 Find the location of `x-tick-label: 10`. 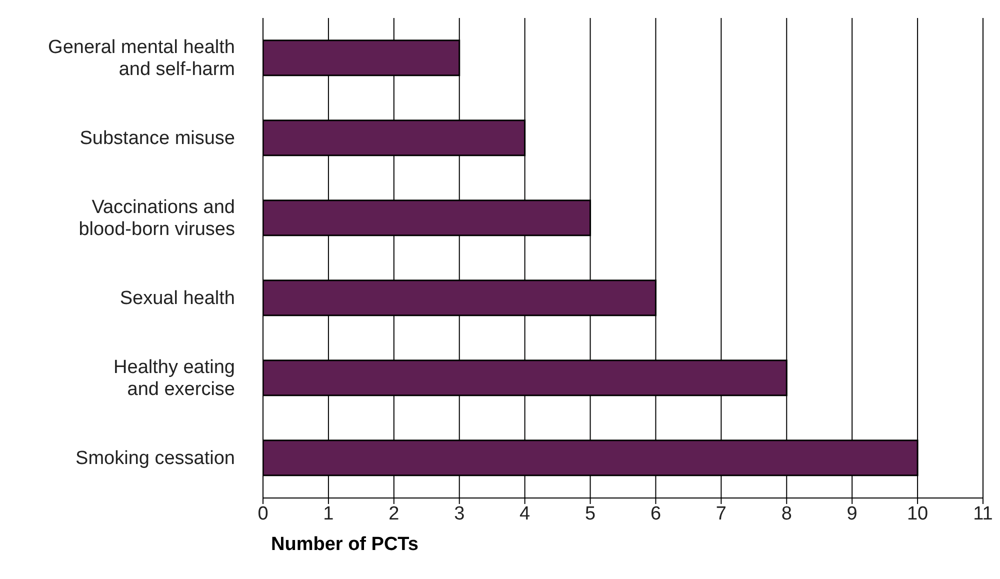

x-tick-label: 10 is located at coordinates (917, 513).